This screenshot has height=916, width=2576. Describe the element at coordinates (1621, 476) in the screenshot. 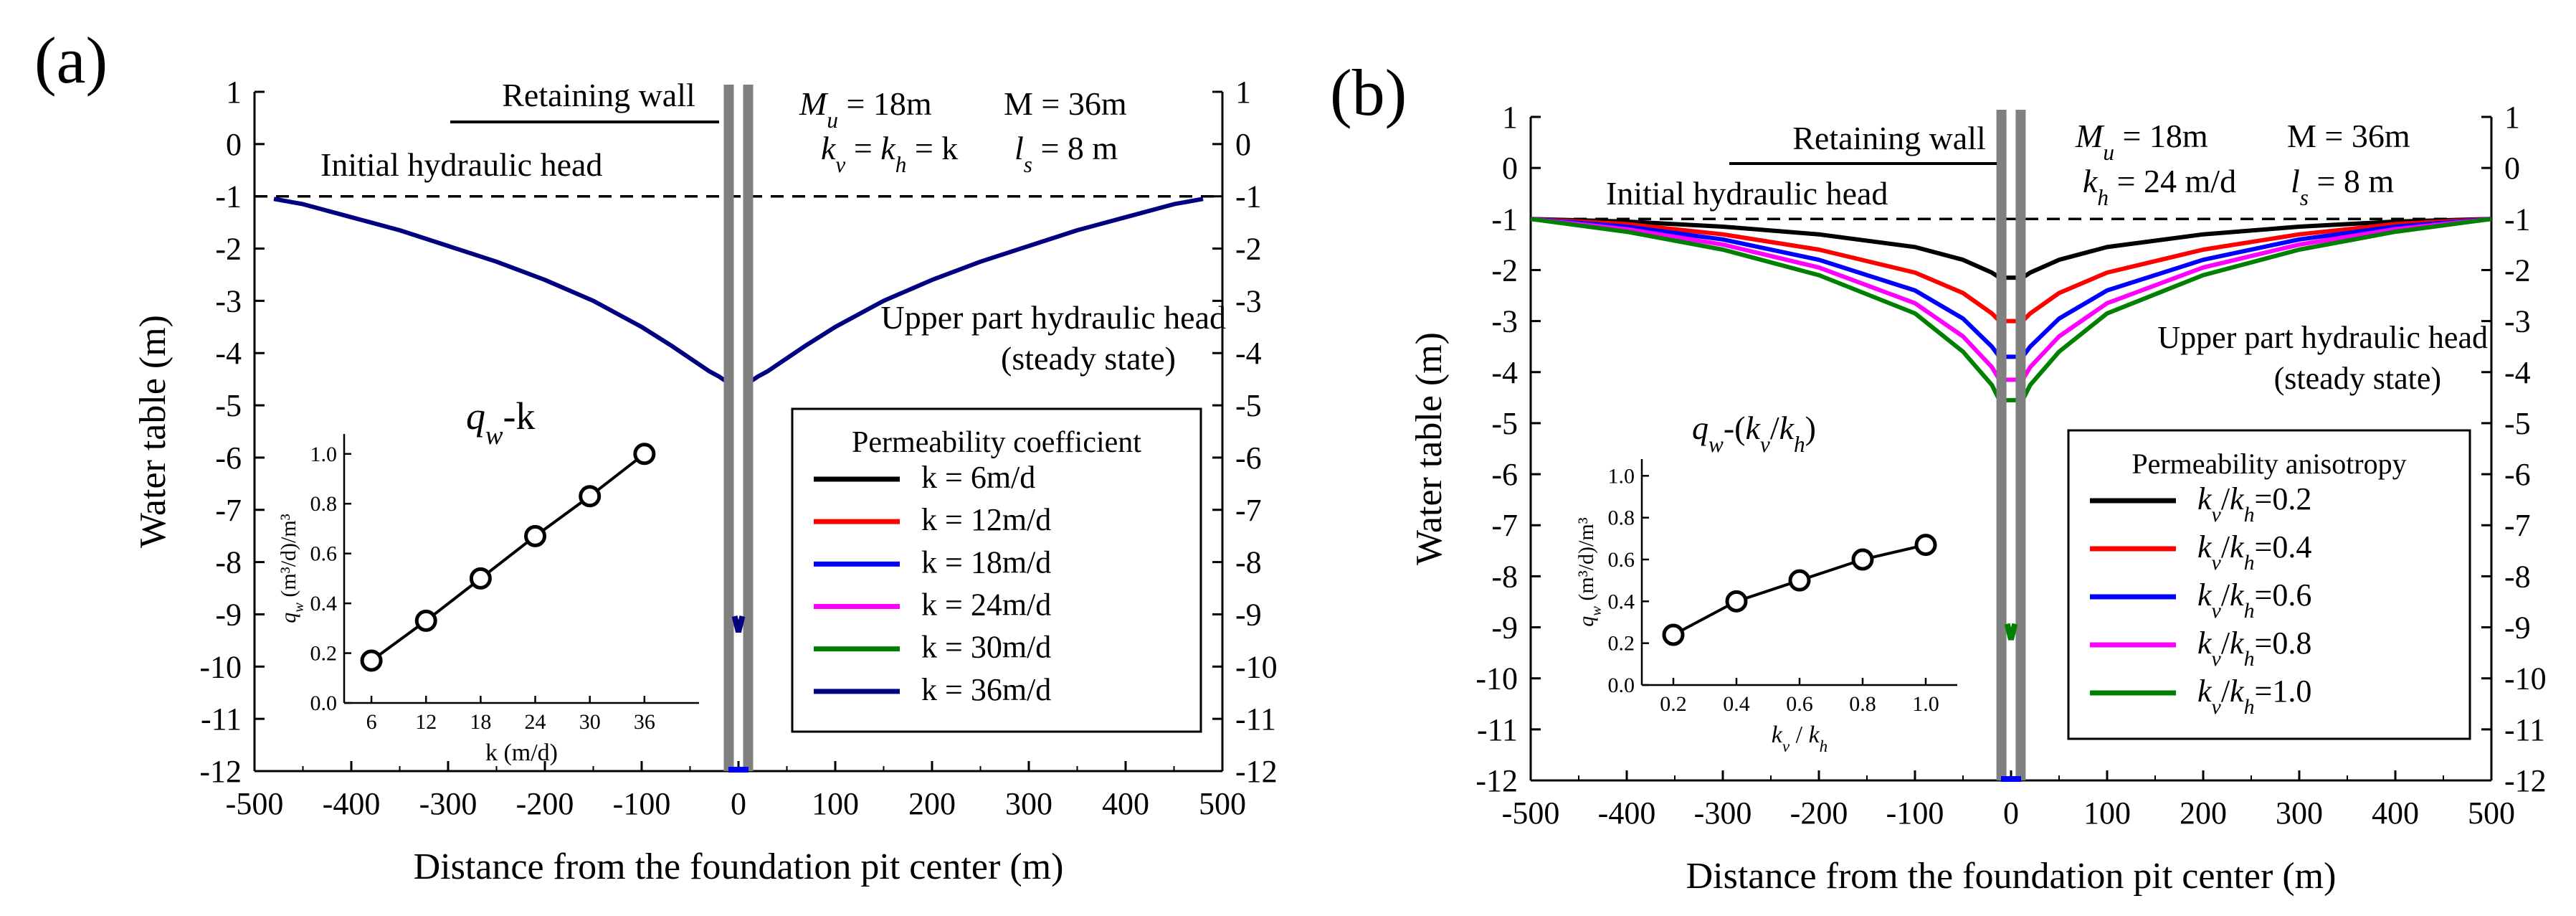

I see `inset-y-tick-label: 1.0` at that location.